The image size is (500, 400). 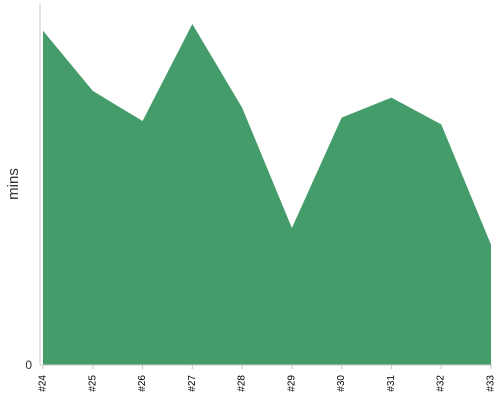 What do you see at coordinates (491, 383) in the screenshot?
I see `x-tick-label: #33` at bounding box center [491, 383].